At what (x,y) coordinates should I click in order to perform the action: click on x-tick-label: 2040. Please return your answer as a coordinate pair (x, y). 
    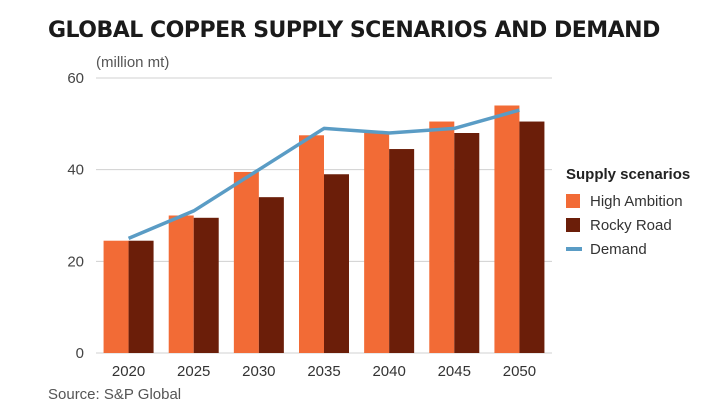
    Looking at the image, I should click on (388, 371).